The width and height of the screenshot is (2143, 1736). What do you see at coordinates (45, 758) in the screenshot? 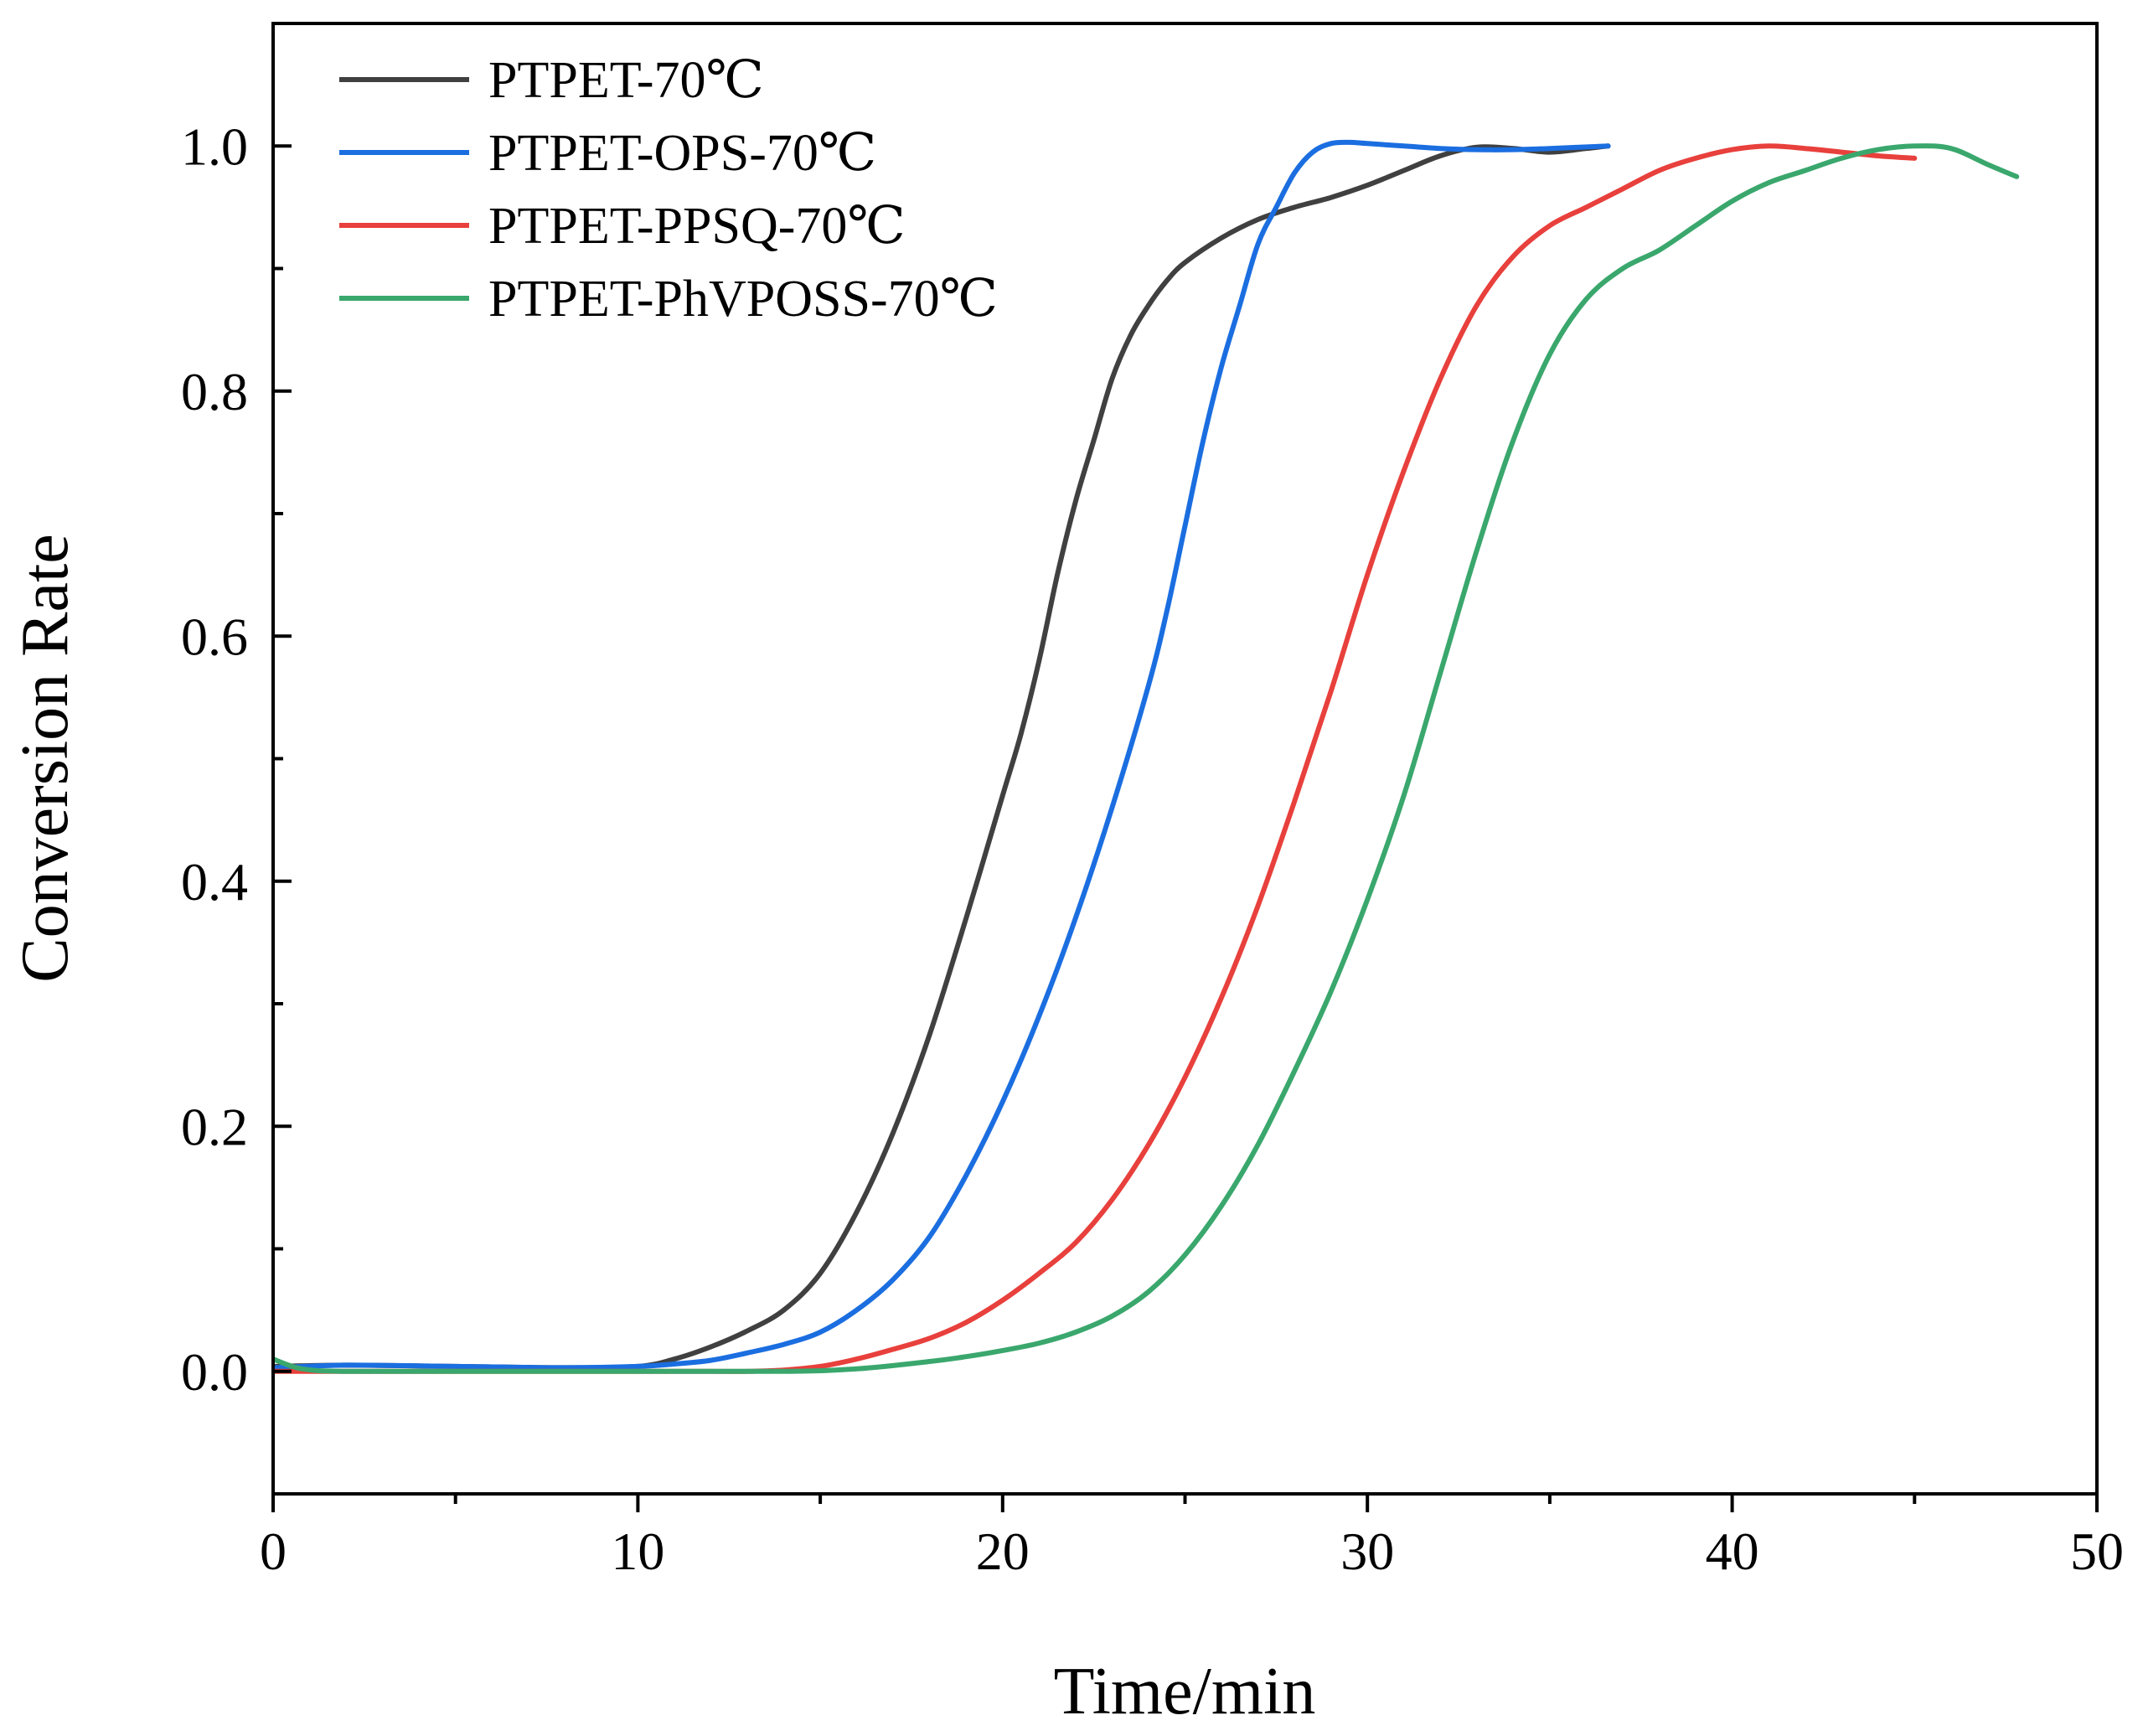
I see `y-axis-title: Conversion Rate` at bounding box center [45, 758].